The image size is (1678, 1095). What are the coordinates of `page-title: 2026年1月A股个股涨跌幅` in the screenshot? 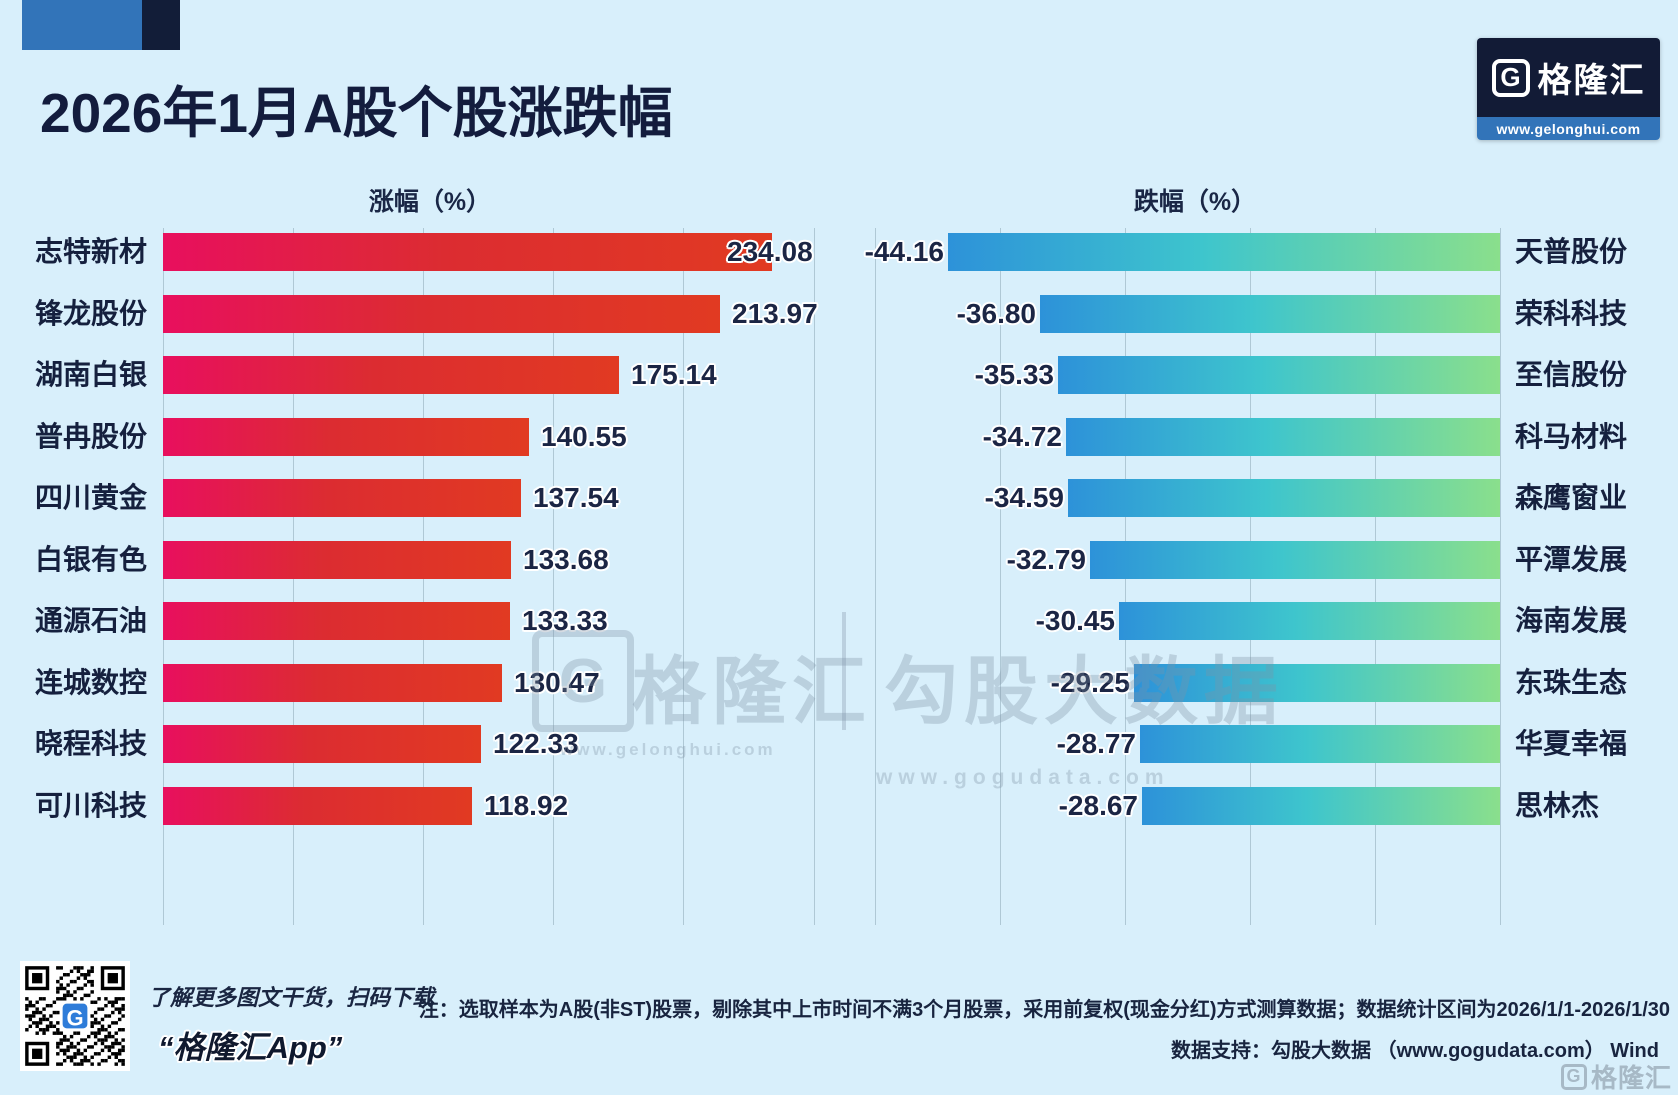 It's located at (356, 113).